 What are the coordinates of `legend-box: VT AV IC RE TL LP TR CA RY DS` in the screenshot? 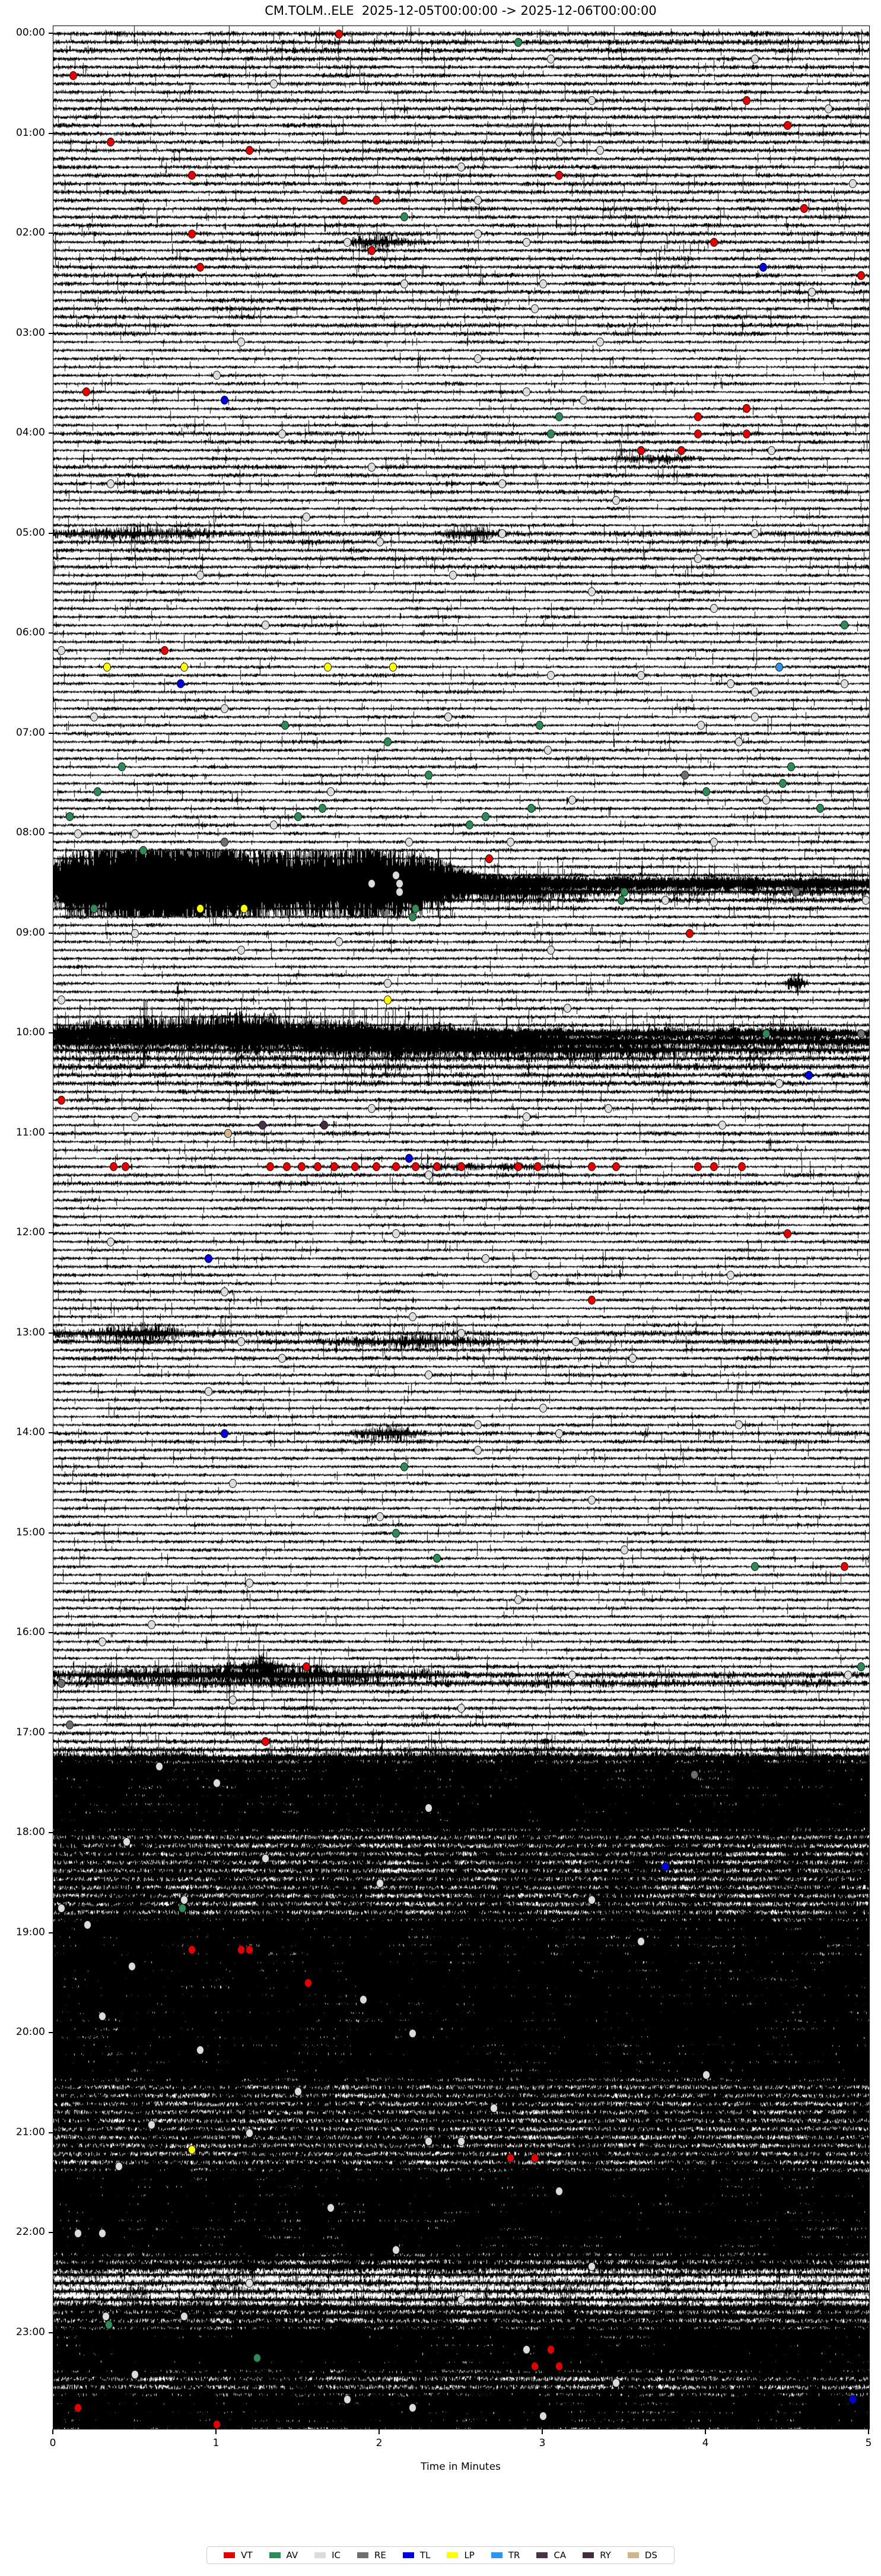 It's located at (440, 2555).